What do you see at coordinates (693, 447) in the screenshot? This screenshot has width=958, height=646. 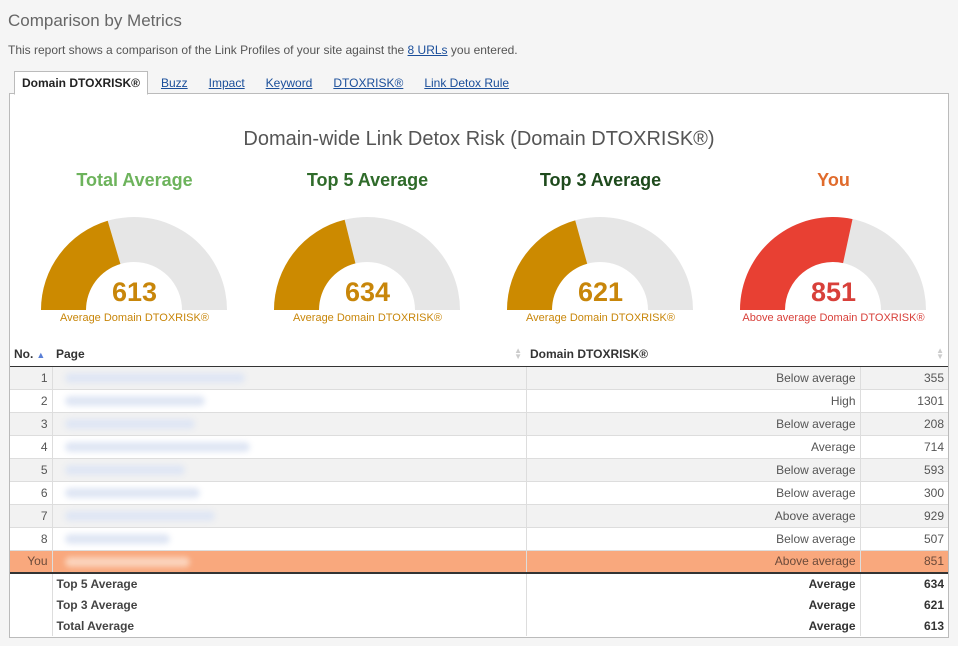 I see `risk-category: Average` at bounding box center [693, 447].